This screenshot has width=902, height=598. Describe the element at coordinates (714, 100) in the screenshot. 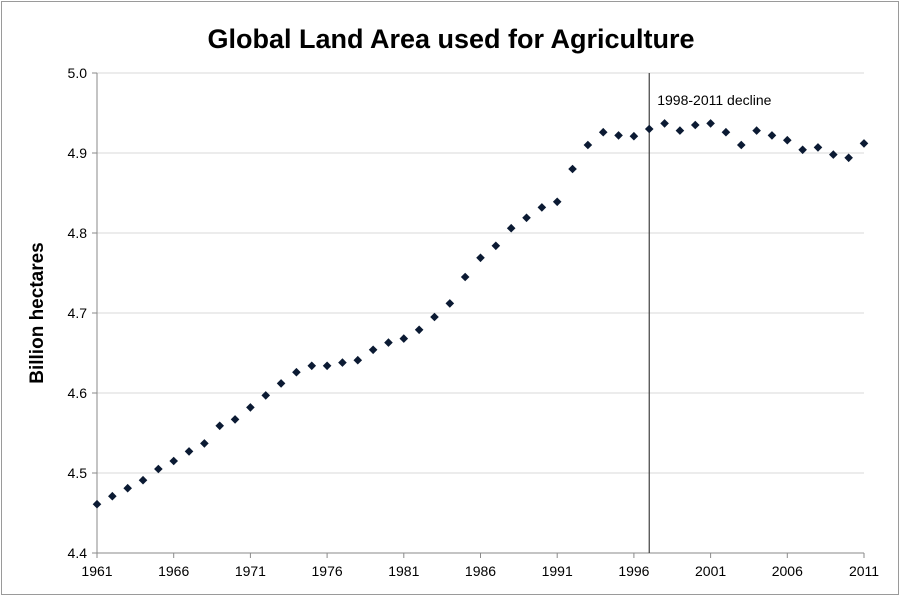

I see `decline-annotation: 1998-2011 decline` at that location.